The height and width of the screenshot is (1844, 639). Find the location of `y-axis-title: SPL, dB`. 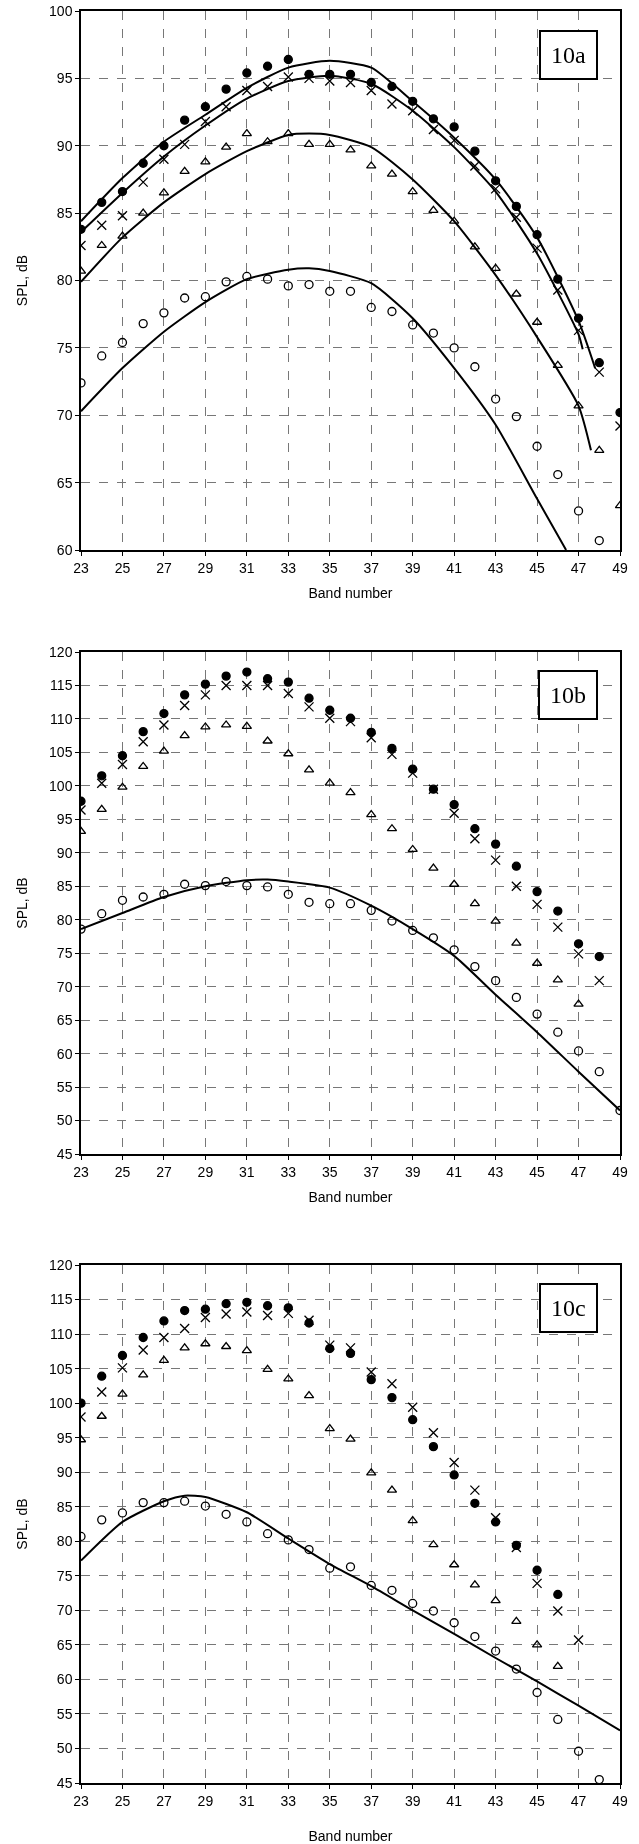

y-axis-title: SPL, dB is located at coordinates (22, 280).